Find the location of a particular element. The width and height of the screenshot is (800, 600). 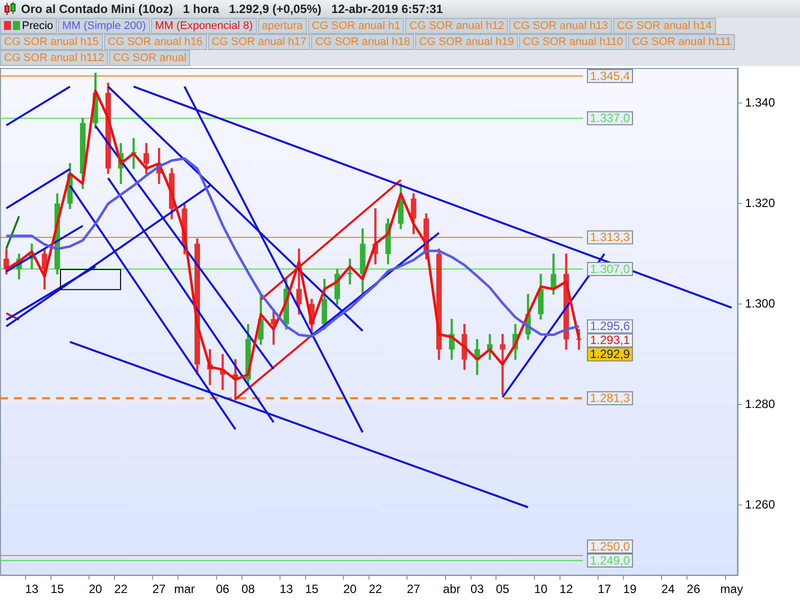

x-tick-label: 17 is located at coordinates (605, 589).